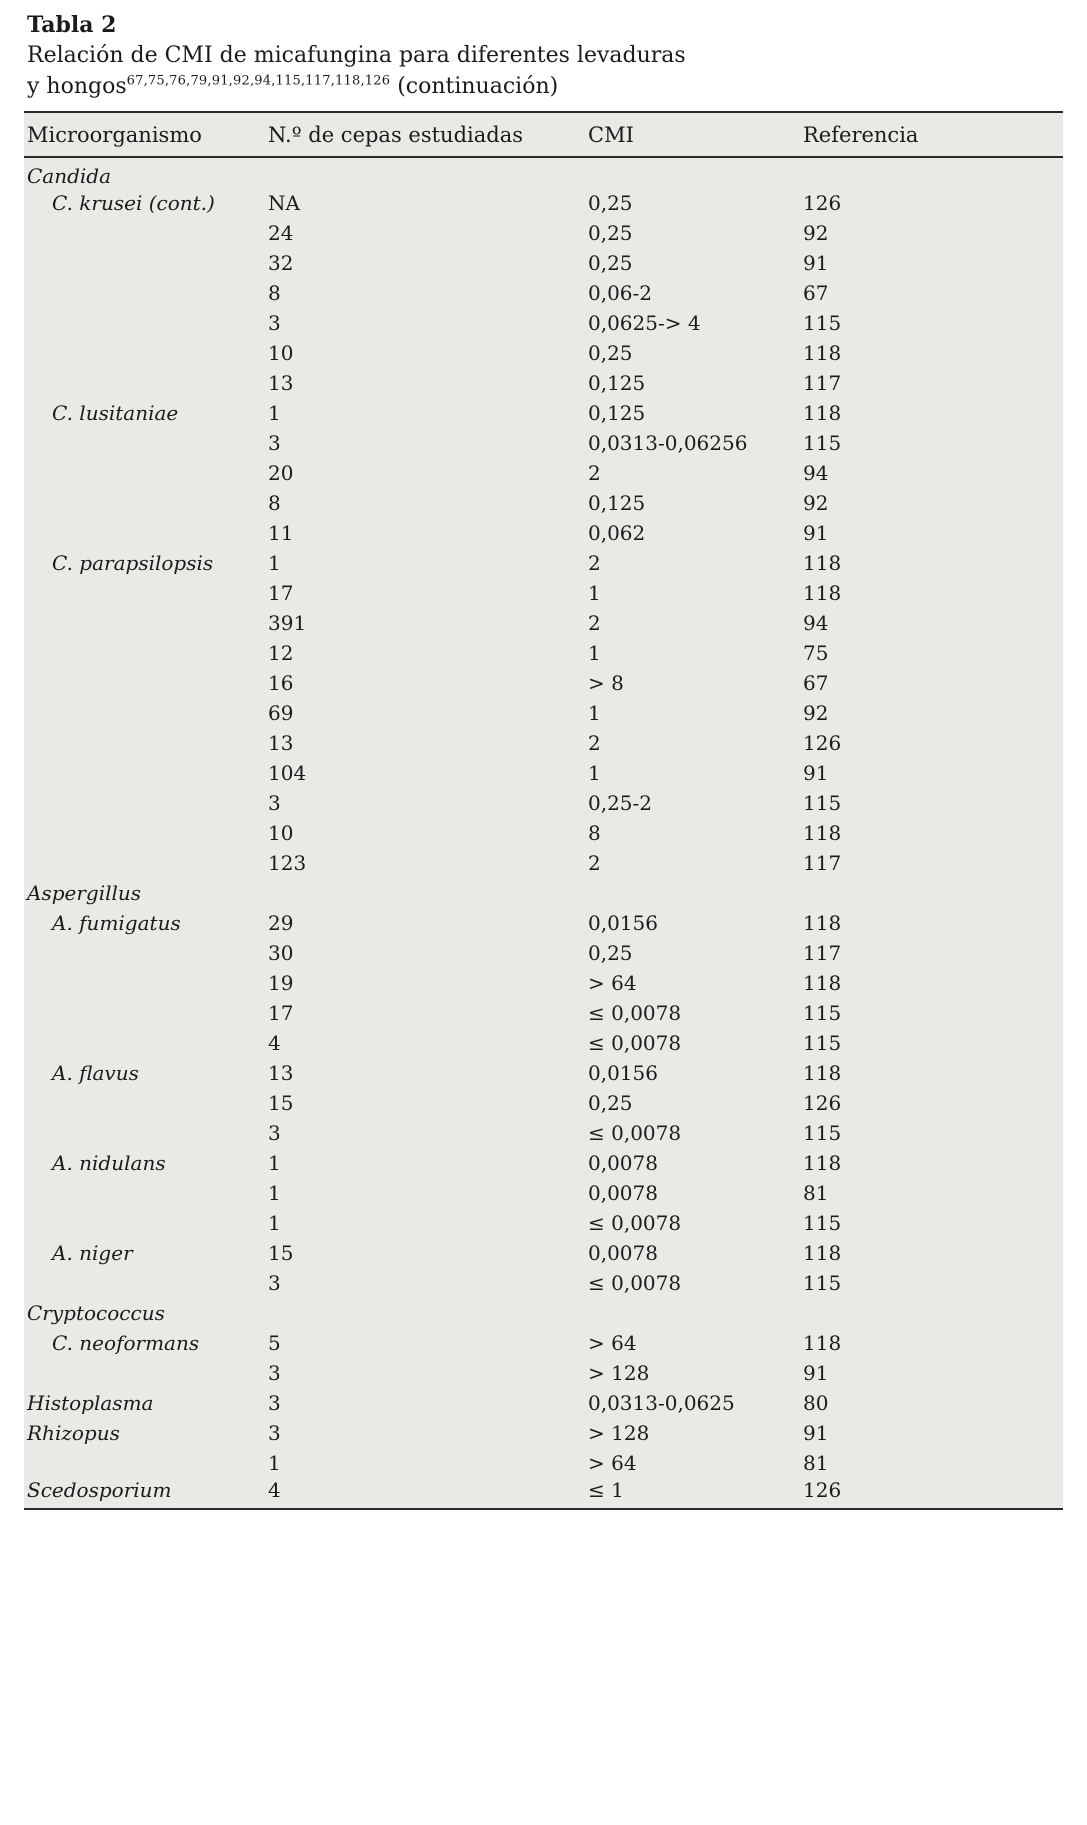 The image size is (1087, 1825). What do you see at coordinates (543, 563) in the screenshot?
I see `table-row: C. parapsilopsis 1 2 118` at bounding box center [543, 563].